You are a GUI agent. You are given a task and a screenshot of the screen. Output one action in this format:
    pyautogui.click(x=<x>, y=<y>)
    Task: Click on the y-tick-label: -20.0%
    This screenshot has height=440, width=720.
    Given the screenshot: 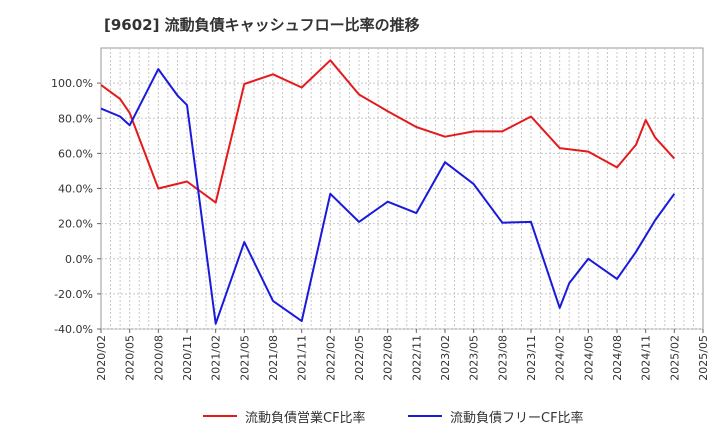 What is the action you would take?
    pyautogui.click(x=73, y=294)
    